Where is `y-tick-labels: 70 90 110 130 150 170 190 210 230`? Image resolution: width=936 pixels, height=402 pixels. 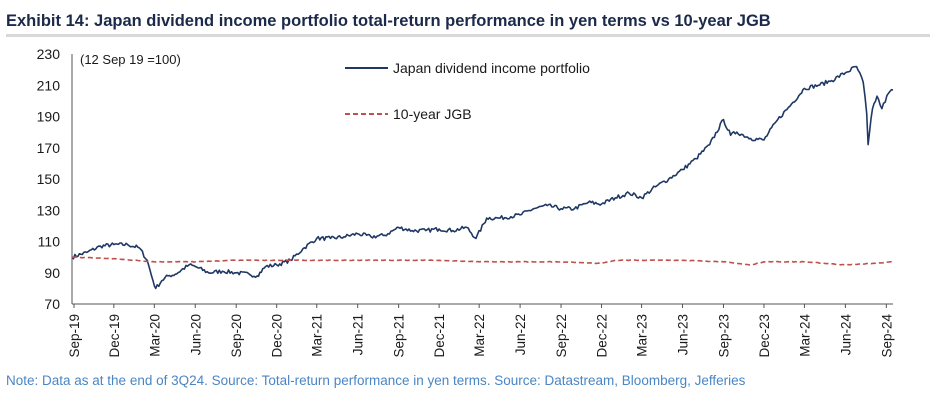 y-tick-labels: 70 90 110 130 150 170 190 210 230 is located at coordinates (49, 179).